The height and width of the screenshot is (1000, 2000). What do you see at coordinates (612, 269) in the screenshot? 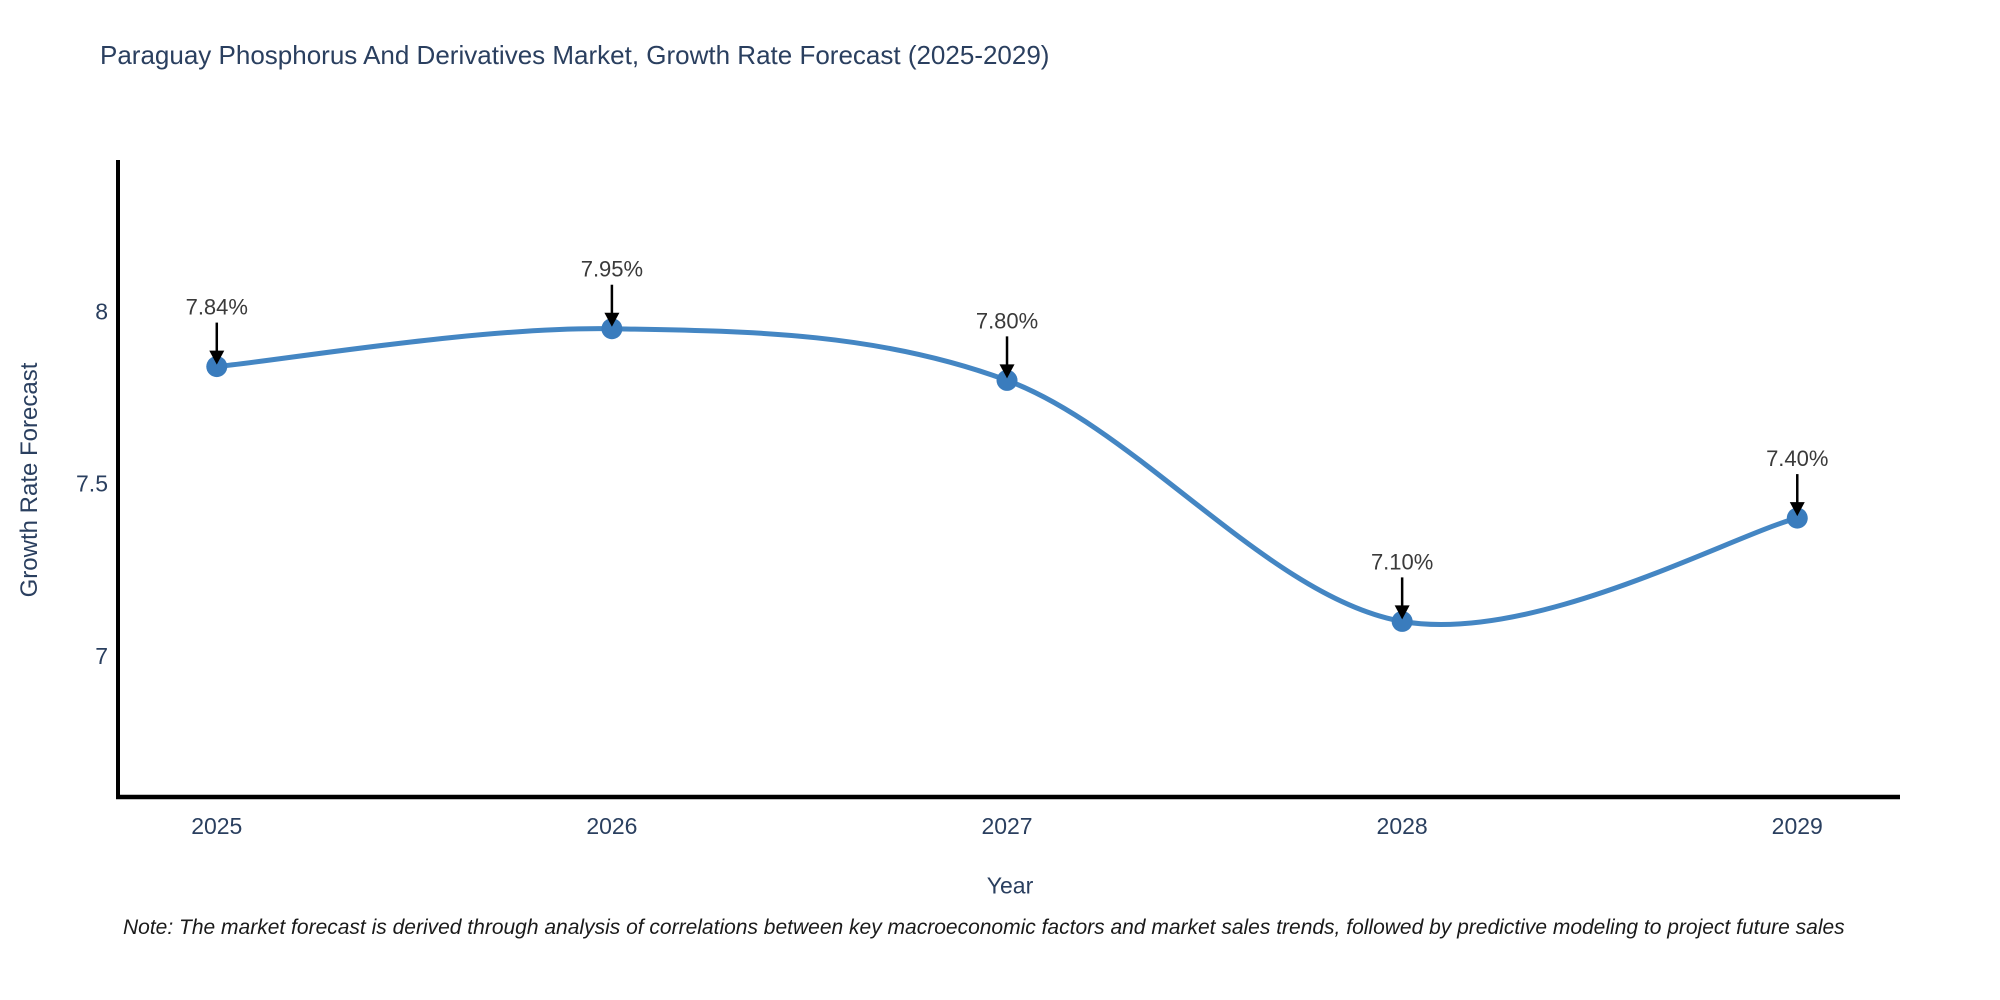
I see `data-point-label: 7.95%` at bounding box center [612, 269].